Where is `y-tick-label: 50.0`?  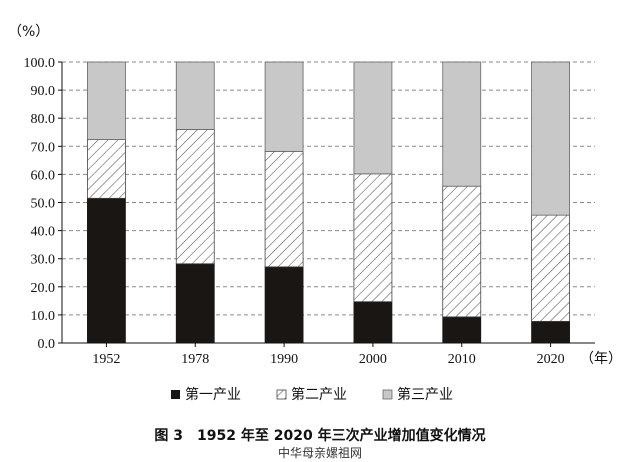
y-tick-label: 50.0 is located at coordinates (43, 204).